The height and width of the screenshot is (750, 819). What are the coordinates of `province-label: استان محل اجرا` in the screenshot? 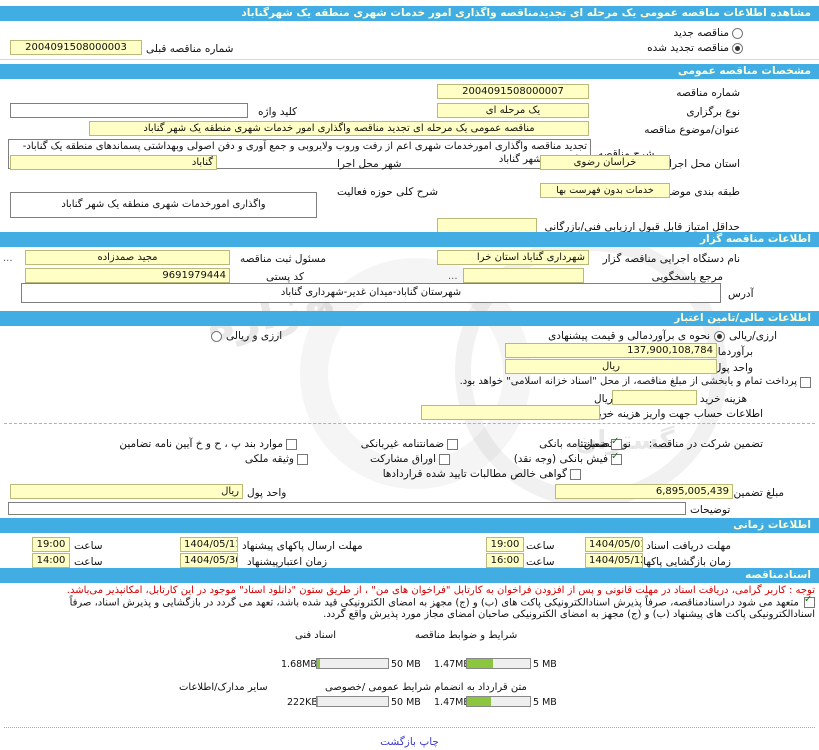 It's located at (704, 164).